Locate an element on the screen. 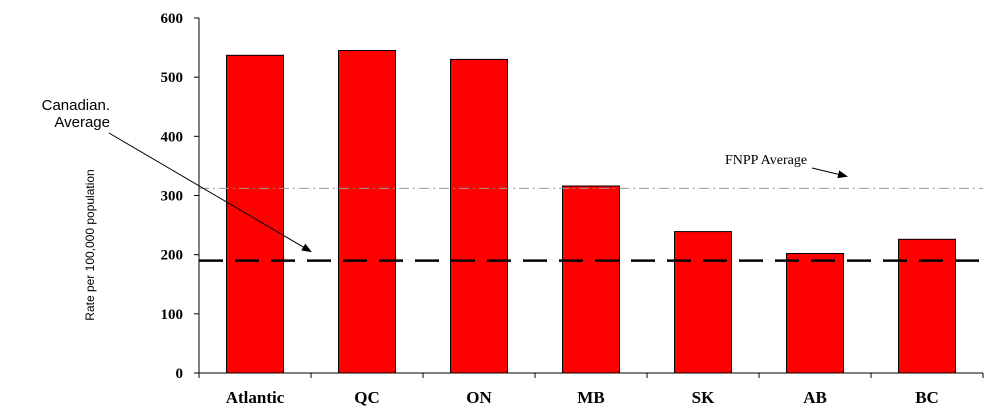 The image size is (987, 409). fnpp-average-arrow is located at coordinates (829, 173).